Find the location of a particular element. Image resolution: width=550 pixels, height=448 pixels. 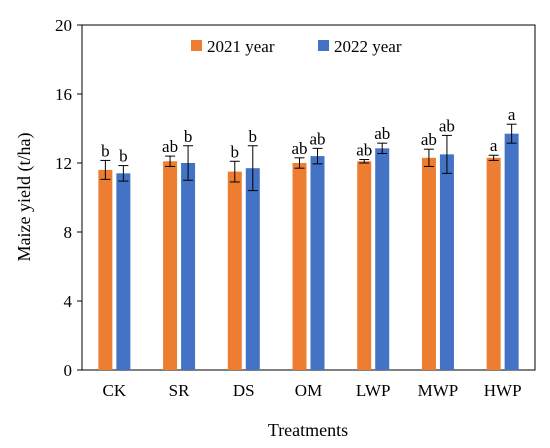

legend-label: 2022 year is located at coordinates (368, 46).